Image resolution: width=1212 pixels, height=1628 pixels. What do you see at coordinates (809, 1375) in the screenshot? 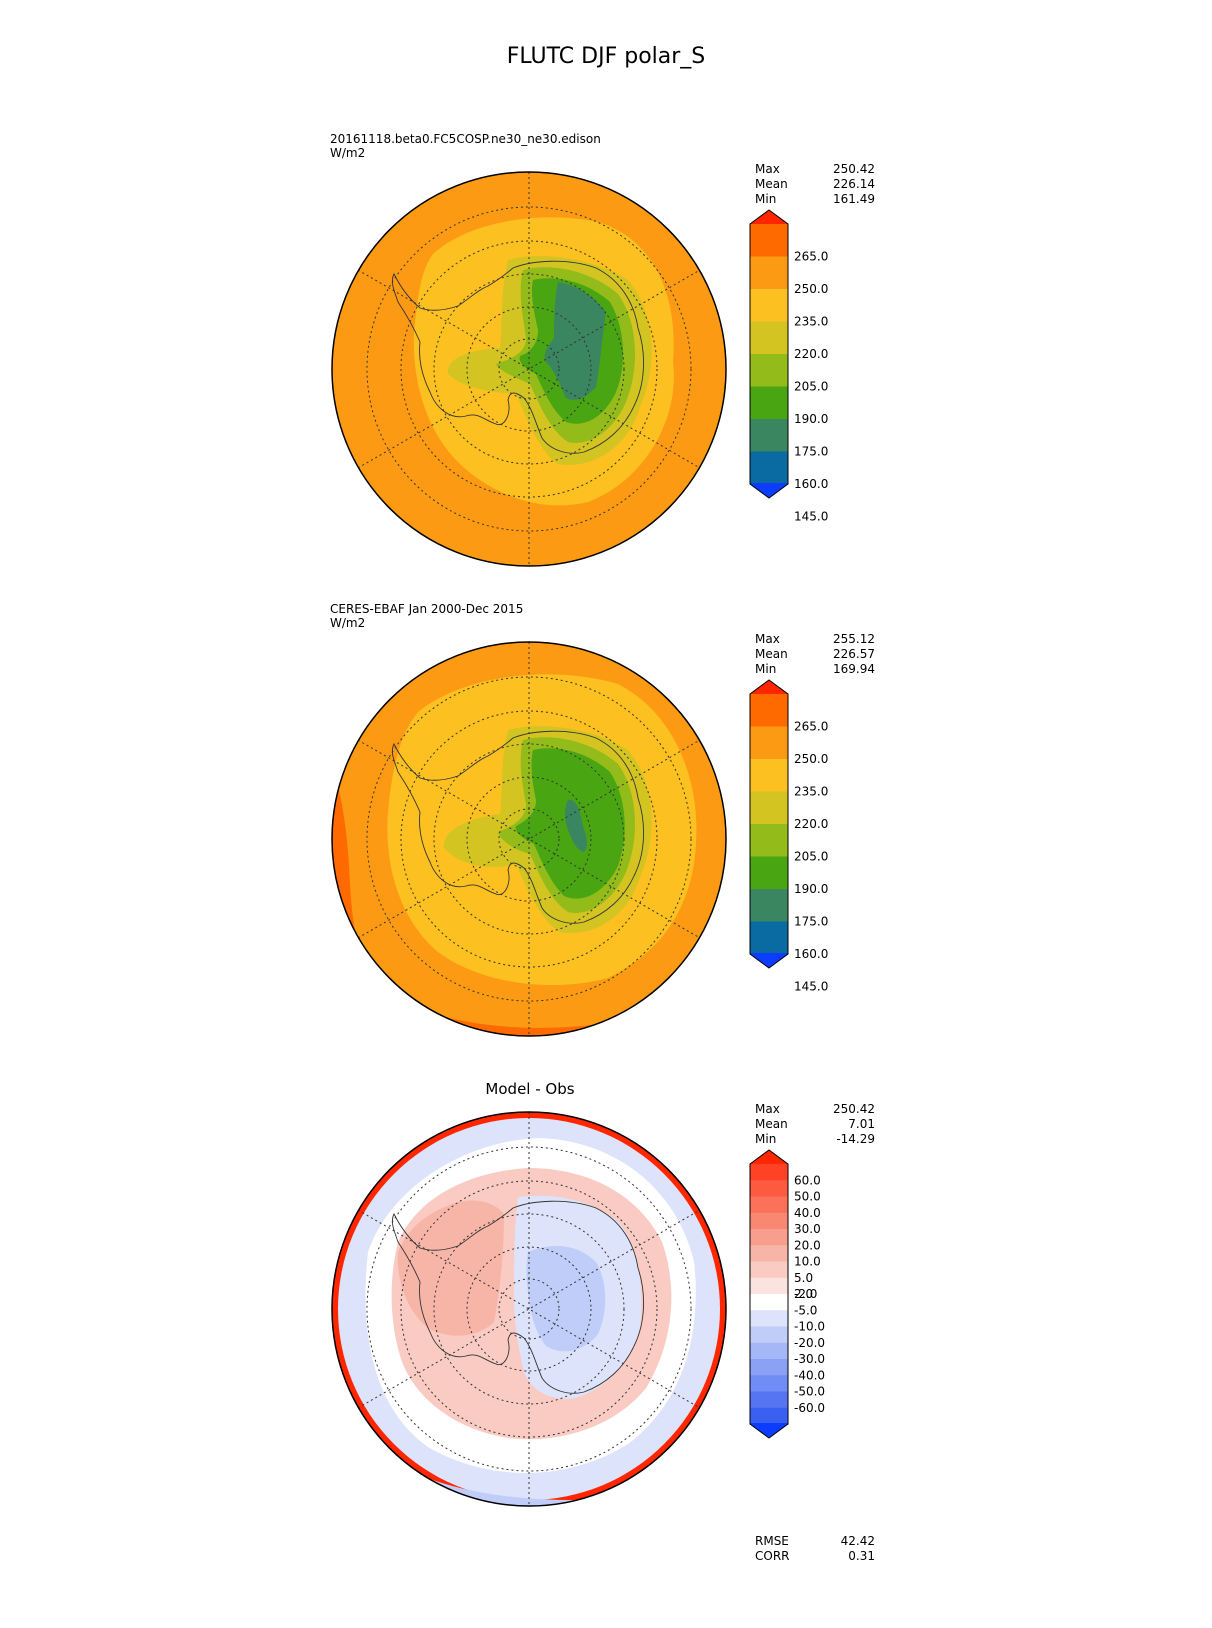
I see `colorbar-tick-label: -40.0` at bounding box center [809, 1375].